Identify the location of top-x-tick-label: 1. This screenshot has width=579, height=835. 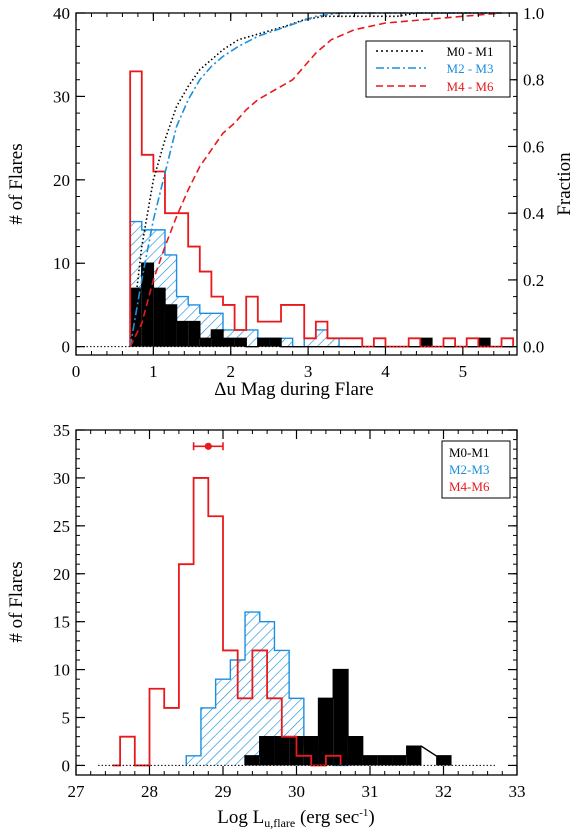
(153, 371).